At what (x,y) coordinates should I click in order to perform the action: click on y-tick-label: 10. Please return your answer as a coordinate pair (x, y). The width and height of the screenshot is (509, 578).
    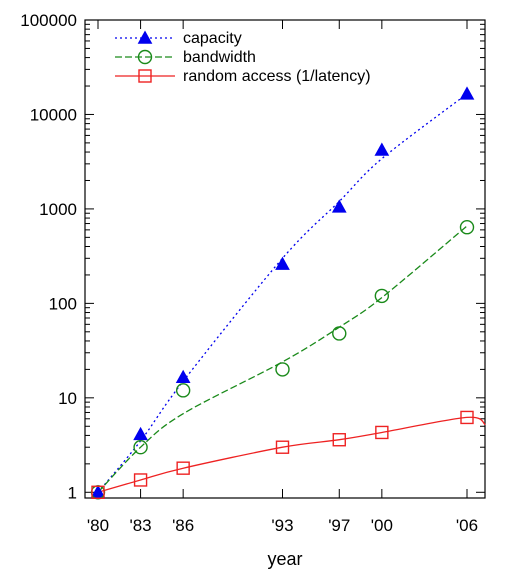
    Looking at the image, I should click on (67, 398).